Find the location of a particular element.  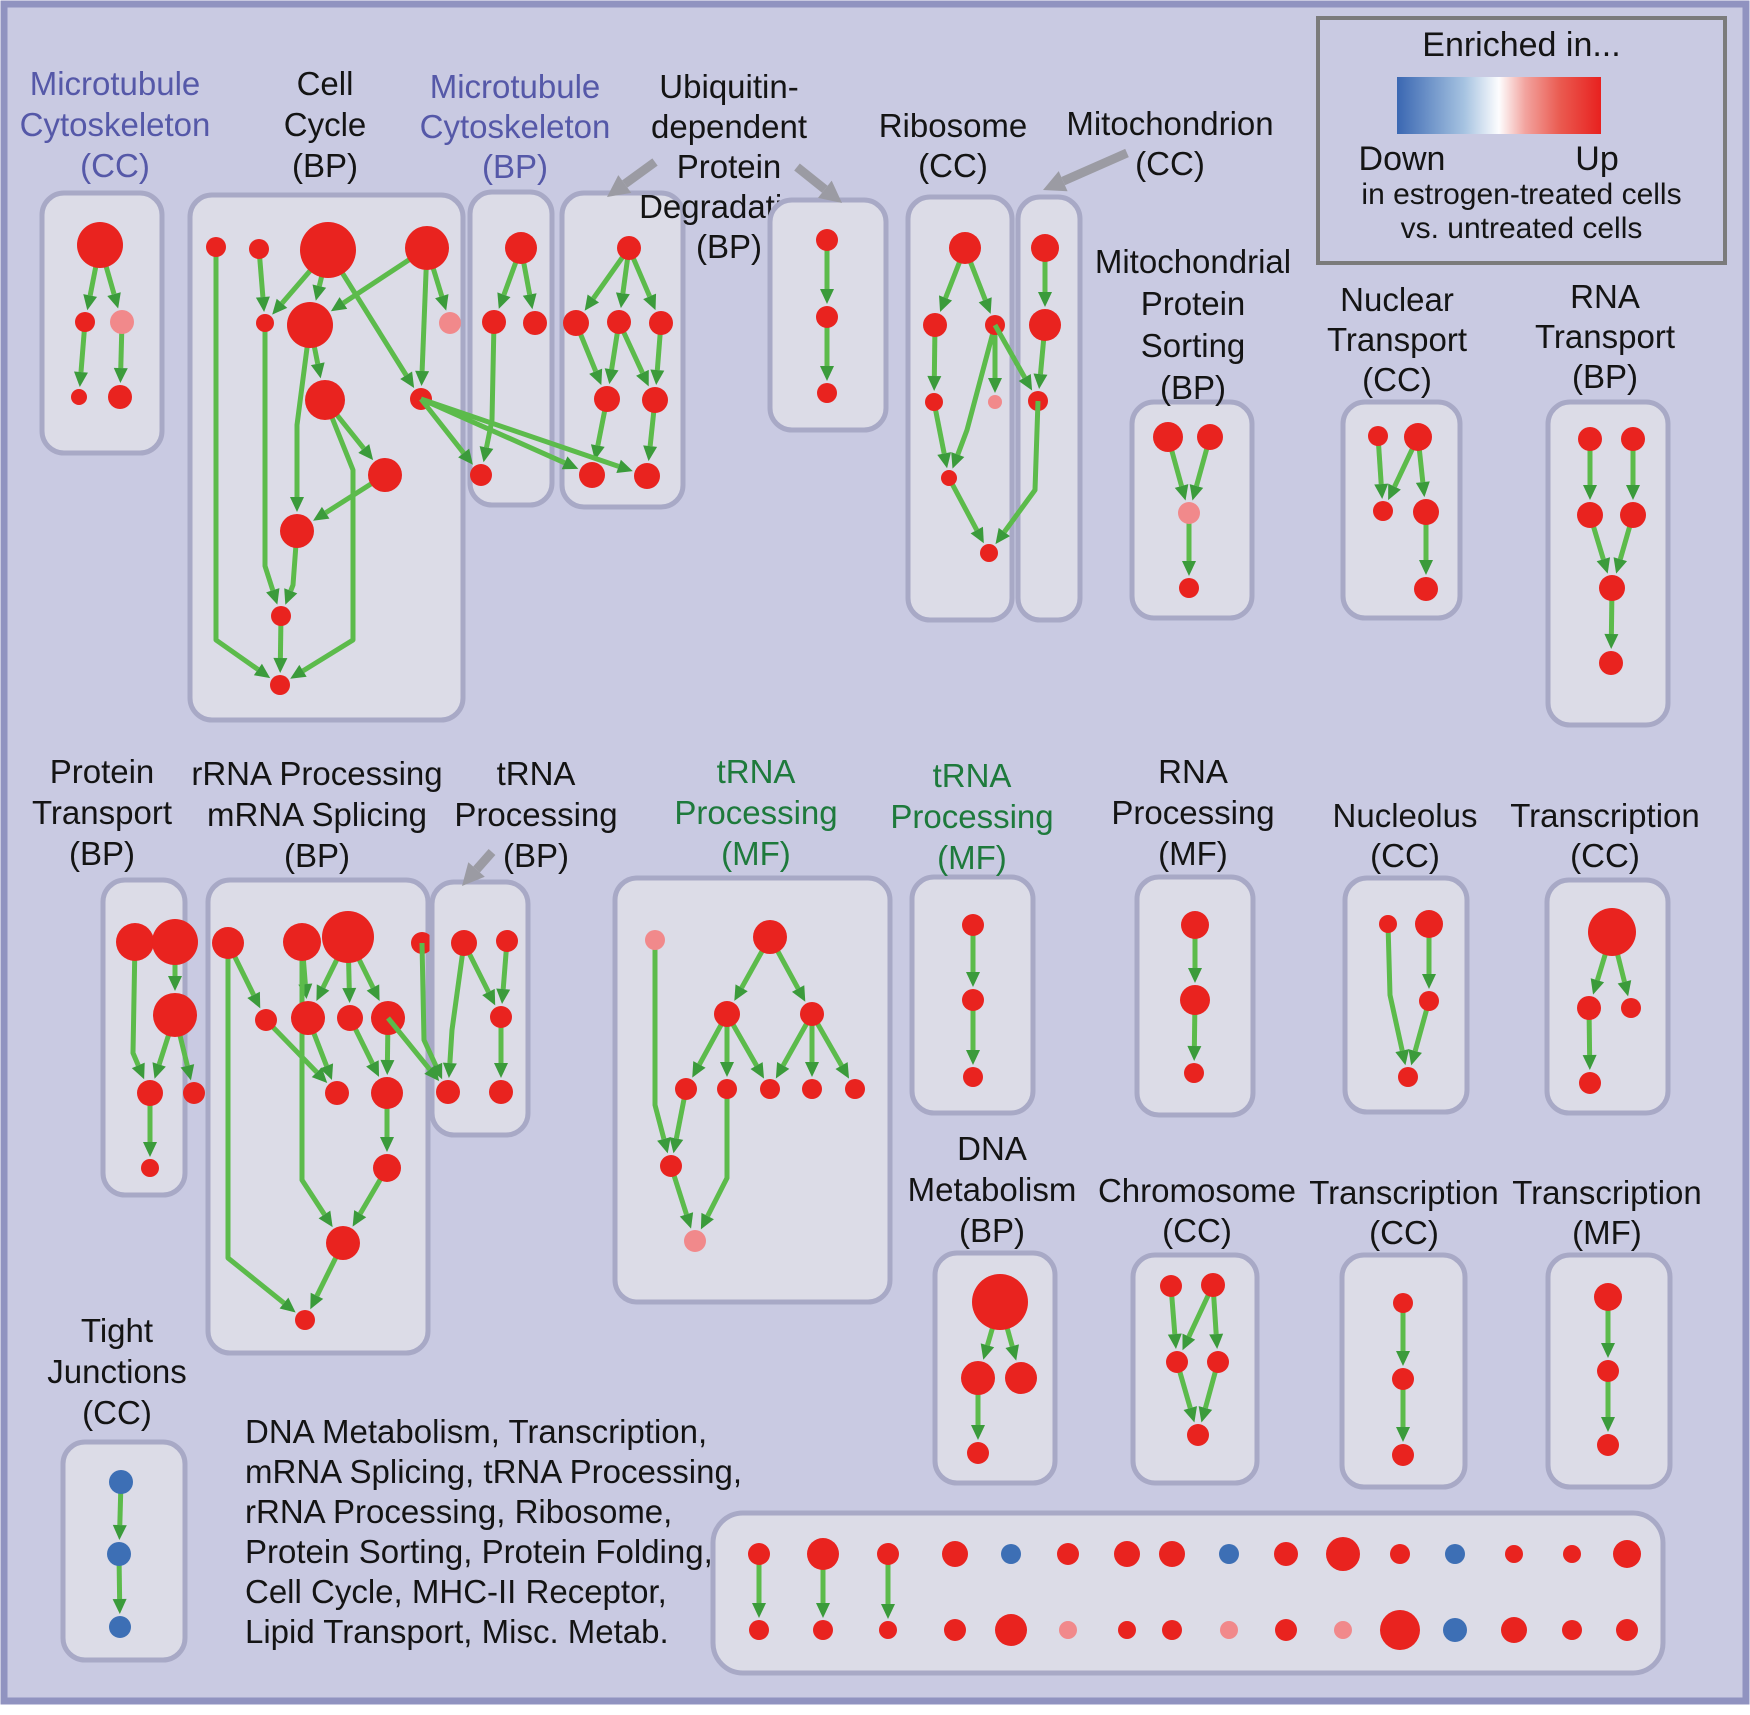

cluster-label-nucleolus-cc: Nucleolus is located at coordinates (1405, 815).